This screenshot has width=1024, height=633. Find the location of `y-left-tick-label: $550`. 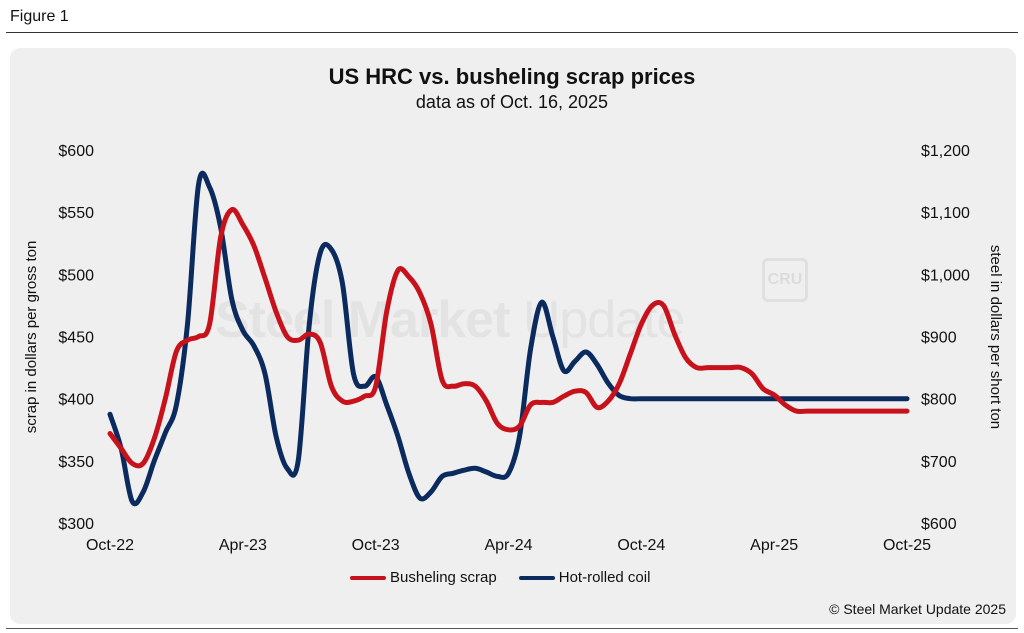

y-left-tick-label: $550 is located at coordinates (76, 213).